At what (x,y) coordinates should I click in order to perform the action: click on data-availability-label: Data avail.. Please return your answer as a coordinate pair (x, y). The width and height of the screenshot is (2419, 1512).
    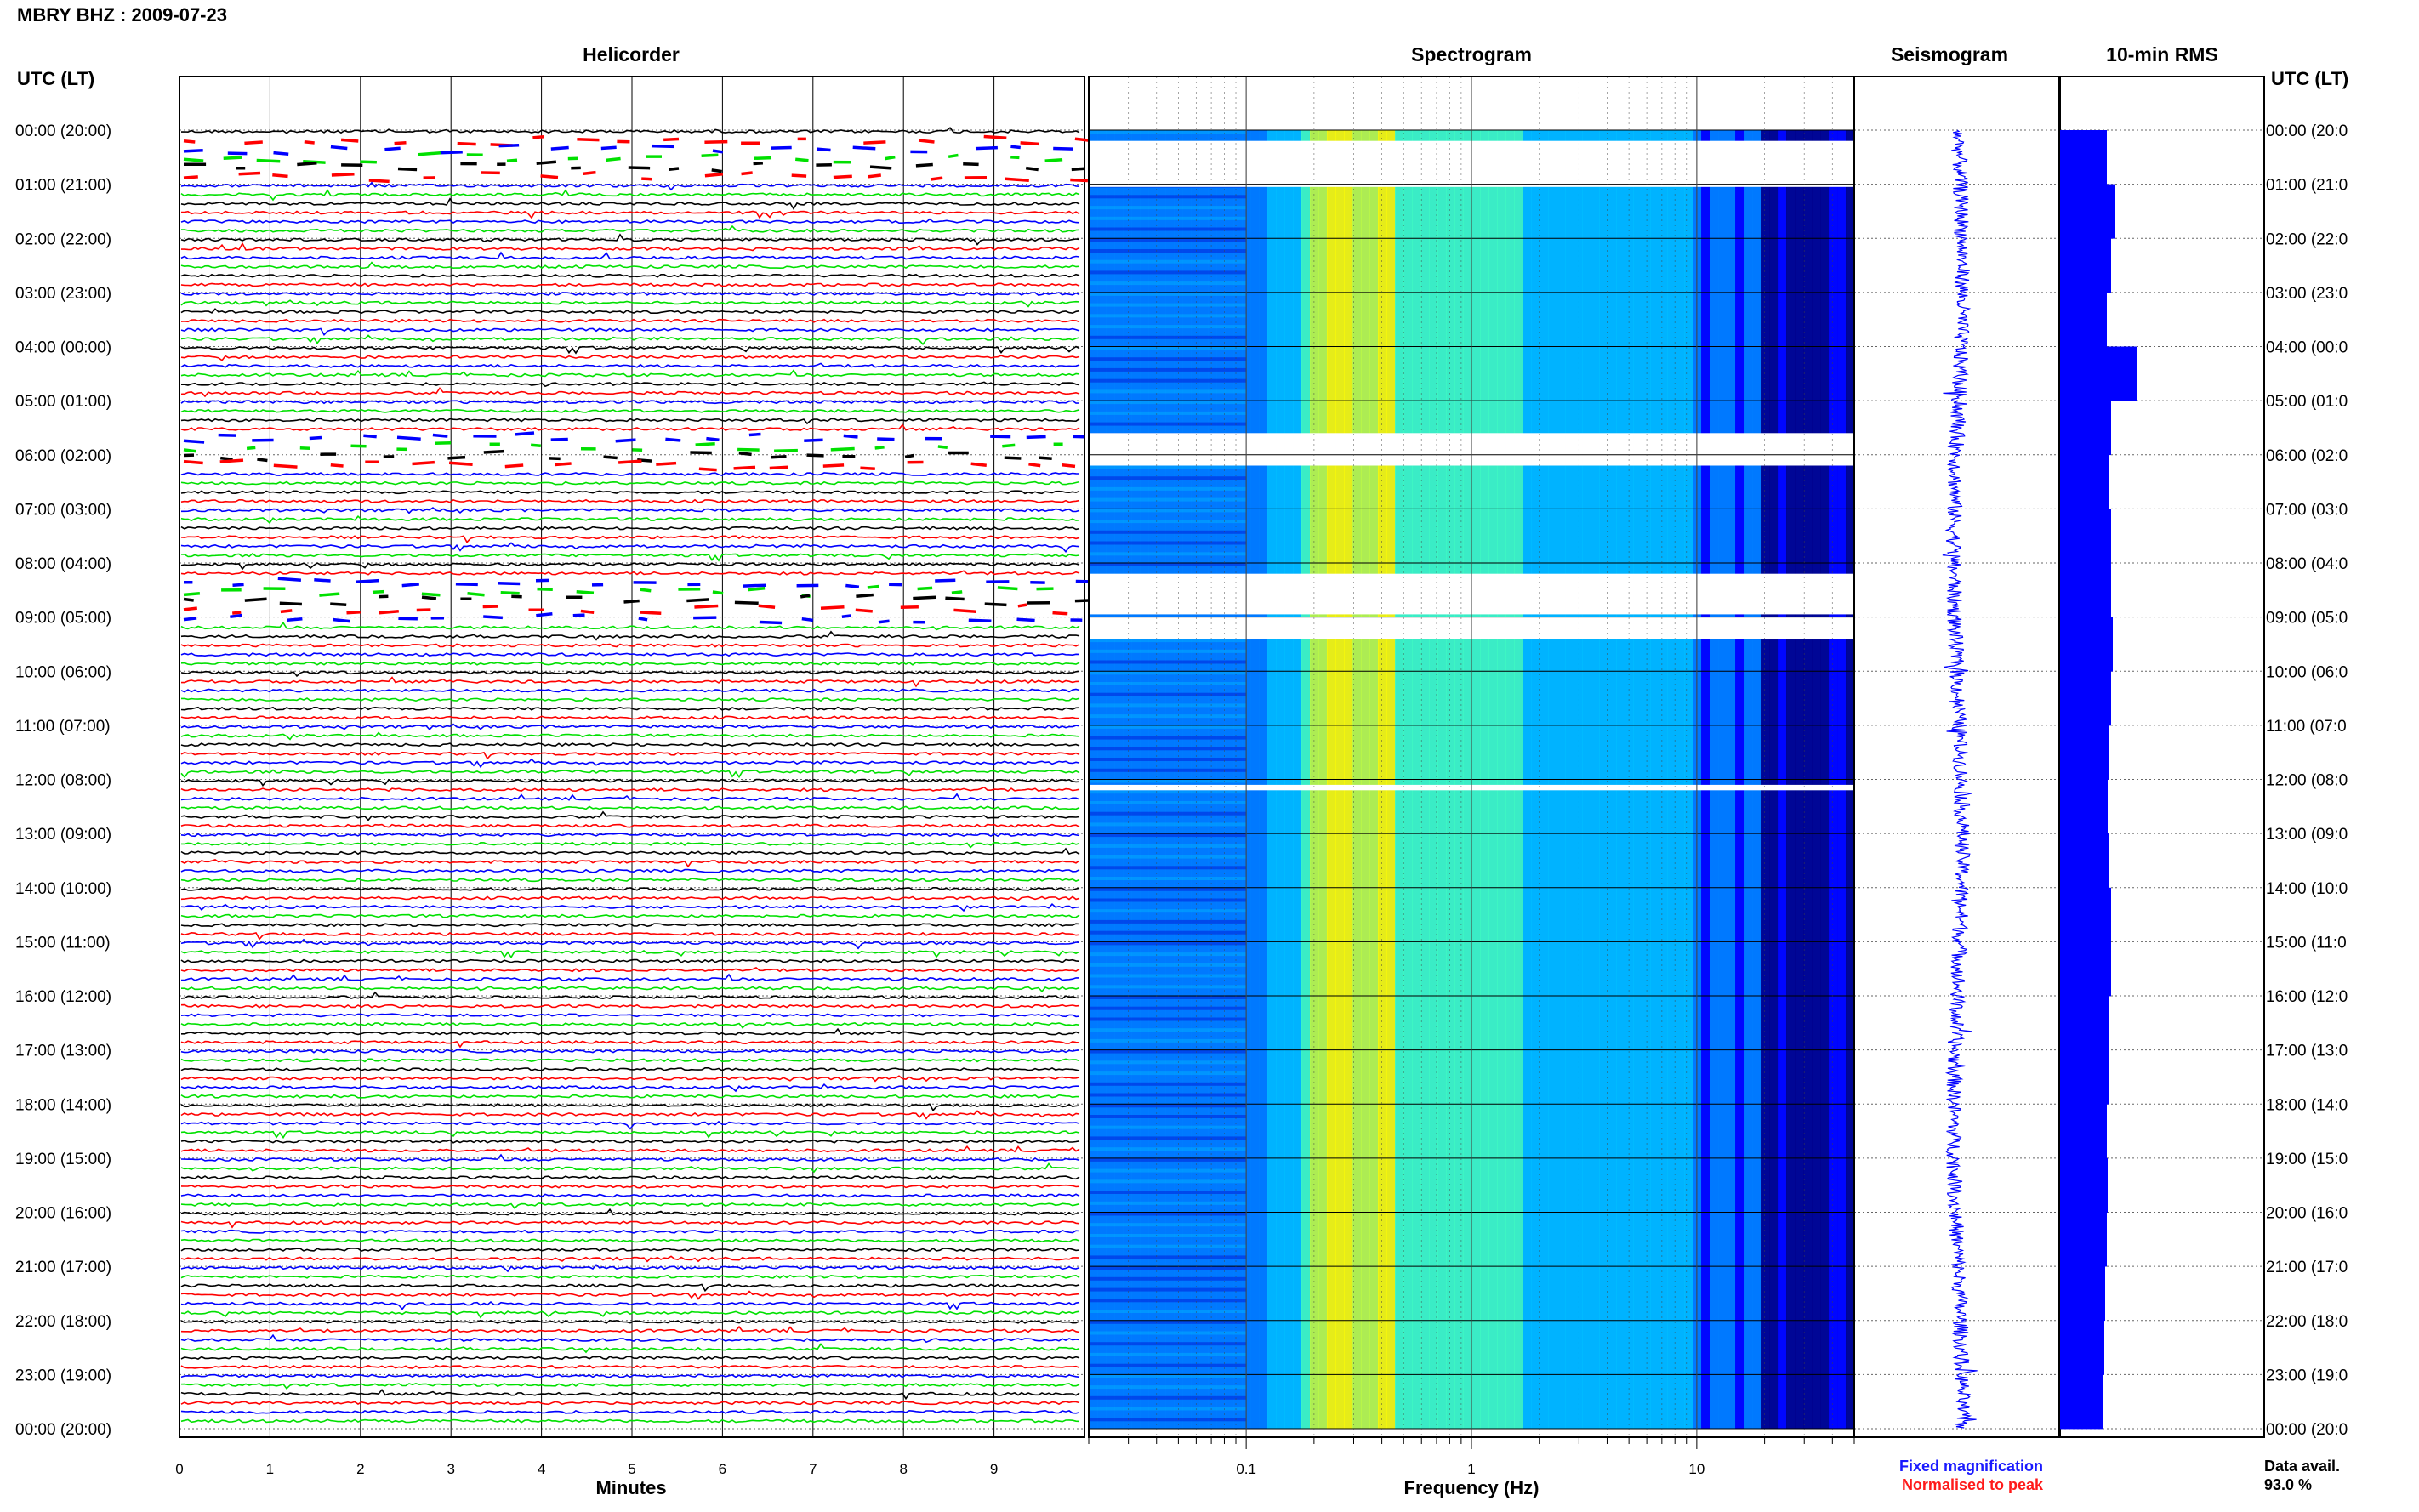
    Looking at the image, I should click on (2302, 1466).